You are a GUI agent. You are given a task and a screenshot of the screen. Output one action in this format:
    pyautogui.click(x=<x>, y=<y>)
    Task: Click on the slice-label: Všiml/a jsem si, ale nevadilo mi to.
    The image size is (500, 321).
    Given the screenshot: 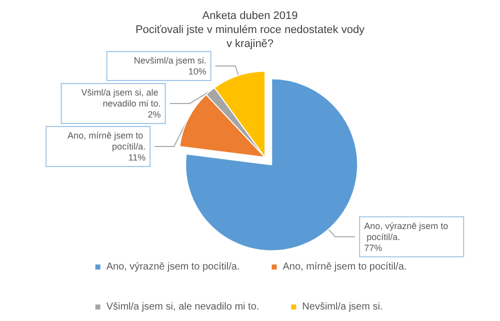 What is the action you would take?
    pyautogui.click(x=121, y=97)
    